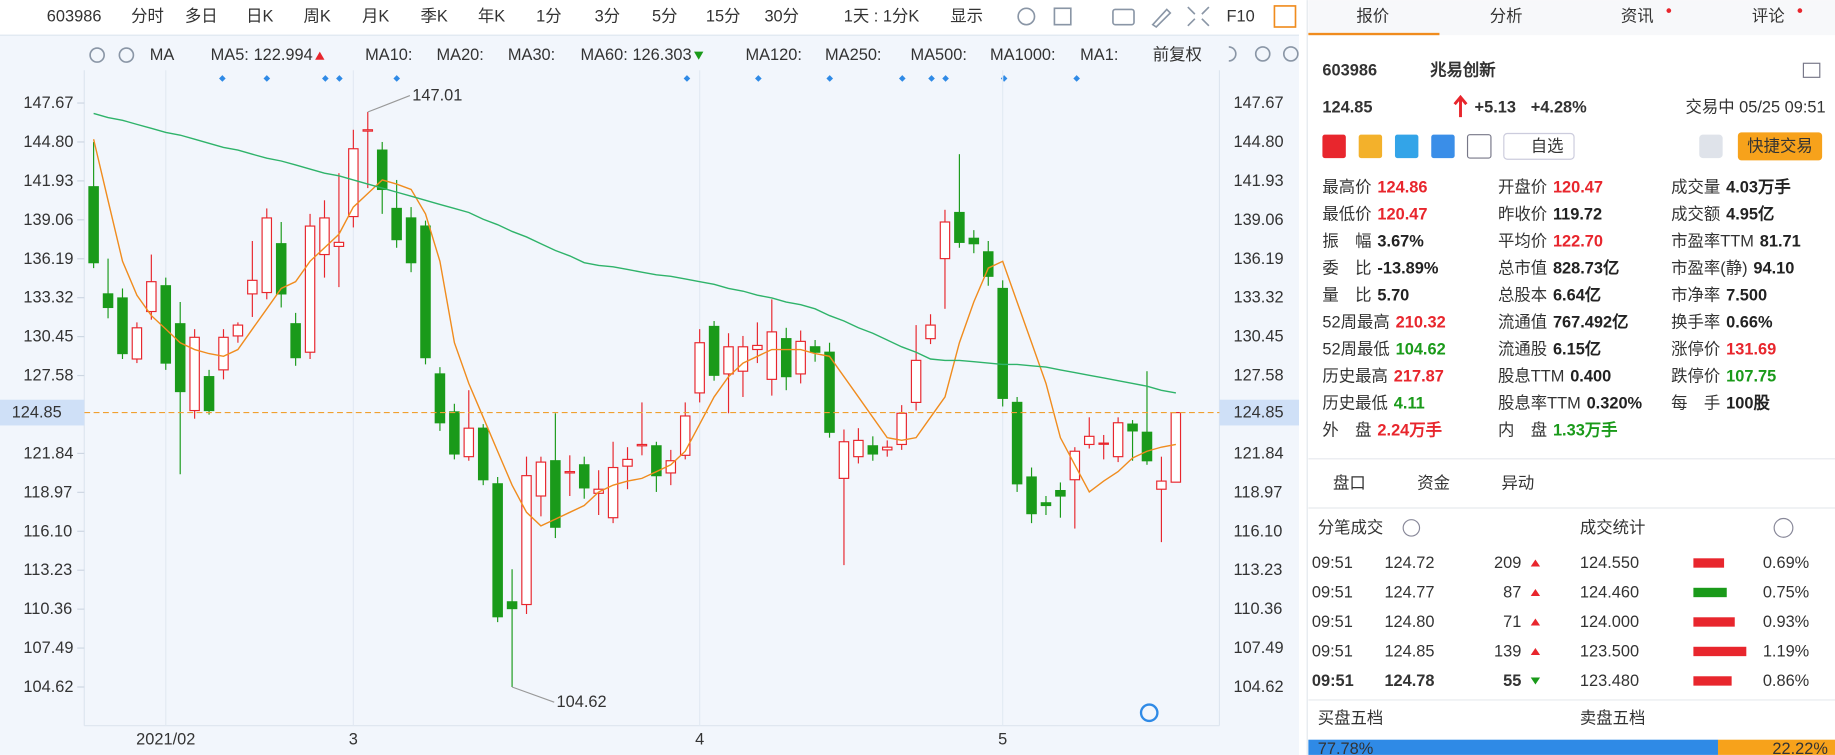 The image size is (1835, 755). What do you see at coordinates (1257, 531) in the screenshot?
I see `y-tick-label-right: 116.10` at bounding box center [1257, 531].